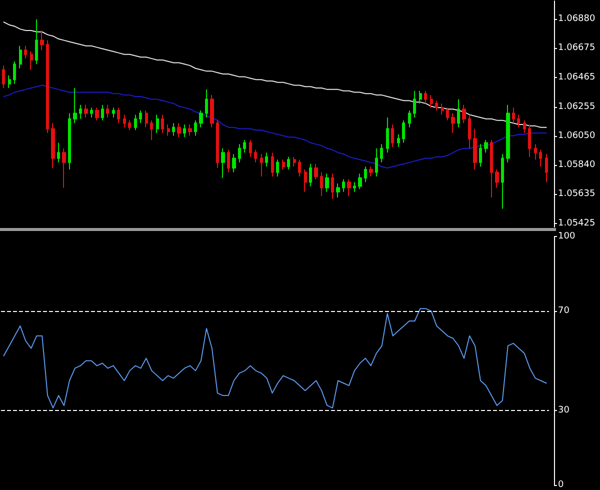 The image size is (600, 490). Describe the element at coordinates (561, 485) in the screenshot. I see `y-tick-label: 0` at that location.